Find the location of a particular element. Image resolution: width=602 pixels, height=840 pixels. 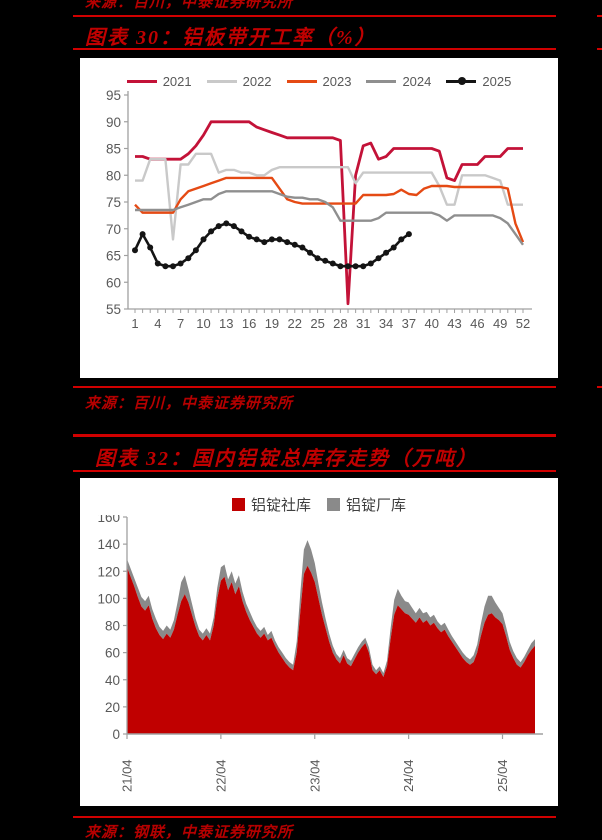

svg-text: 46 is located at coordinates (477, 323).